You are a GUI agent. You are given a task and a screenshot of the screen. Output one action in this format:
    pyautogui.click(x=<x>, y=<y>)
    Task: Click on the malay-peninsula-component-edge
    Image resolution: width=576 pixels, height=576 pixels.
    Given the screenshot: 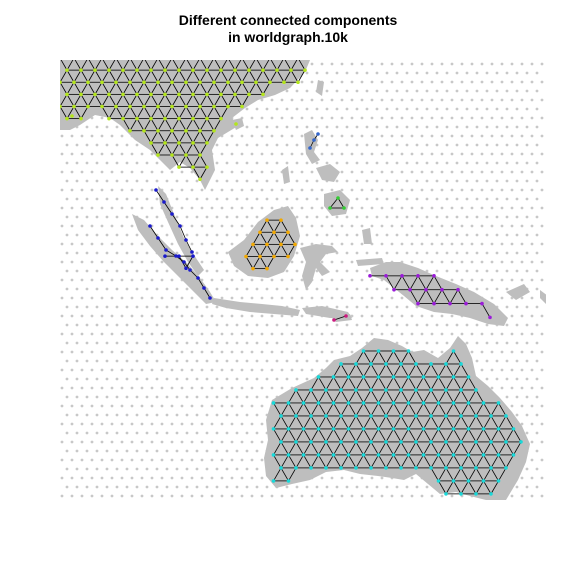 What is the action you would take?
    pyautogui.click(x=168, y=208)
    